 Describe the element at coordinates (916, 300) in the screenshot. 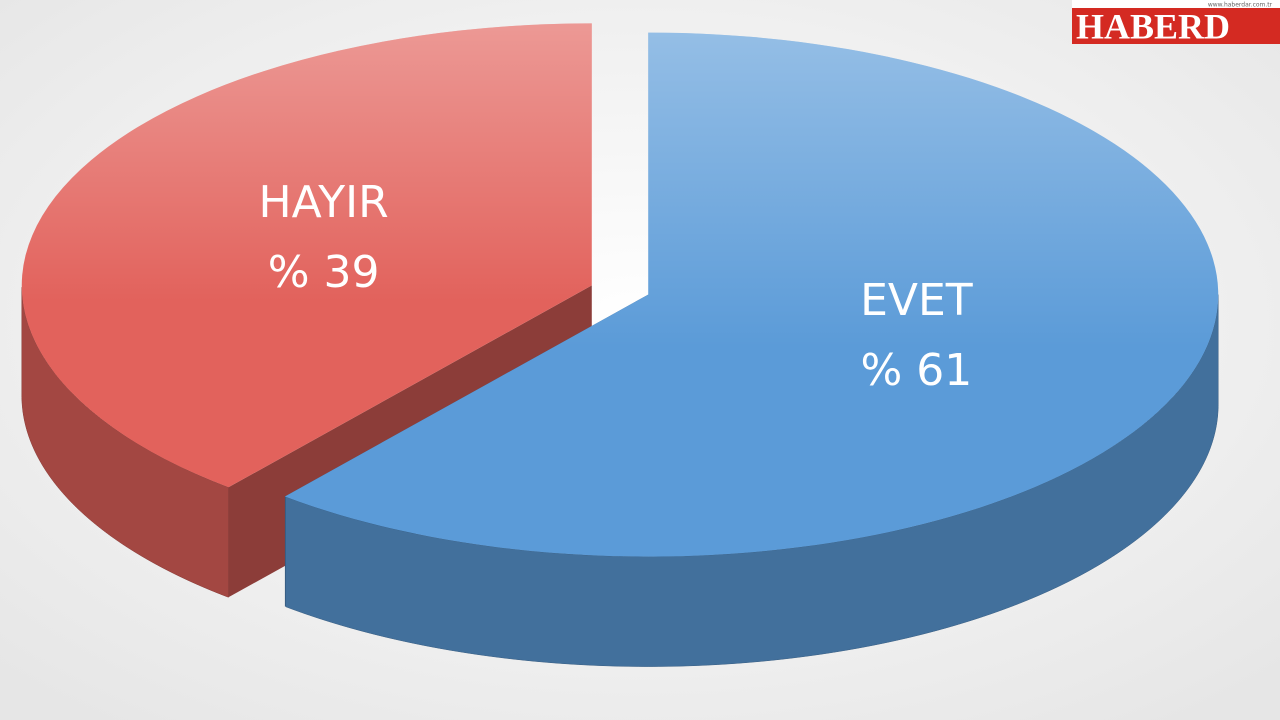

I see `slice-category-label: EVET` at that location.